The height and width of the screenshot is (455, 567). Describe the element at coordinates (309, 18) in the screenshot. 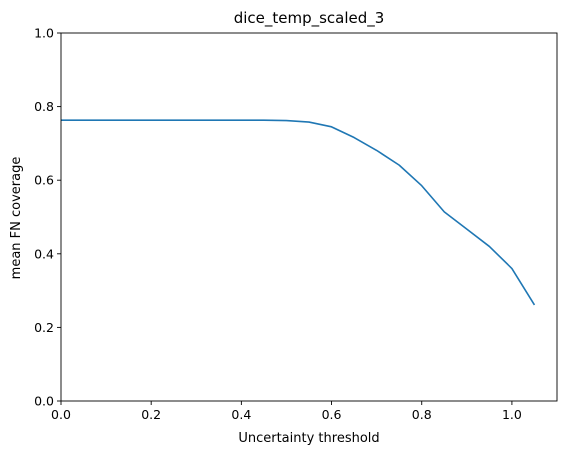

I see `chart-title: dice_temp_scaled_3` at that location.